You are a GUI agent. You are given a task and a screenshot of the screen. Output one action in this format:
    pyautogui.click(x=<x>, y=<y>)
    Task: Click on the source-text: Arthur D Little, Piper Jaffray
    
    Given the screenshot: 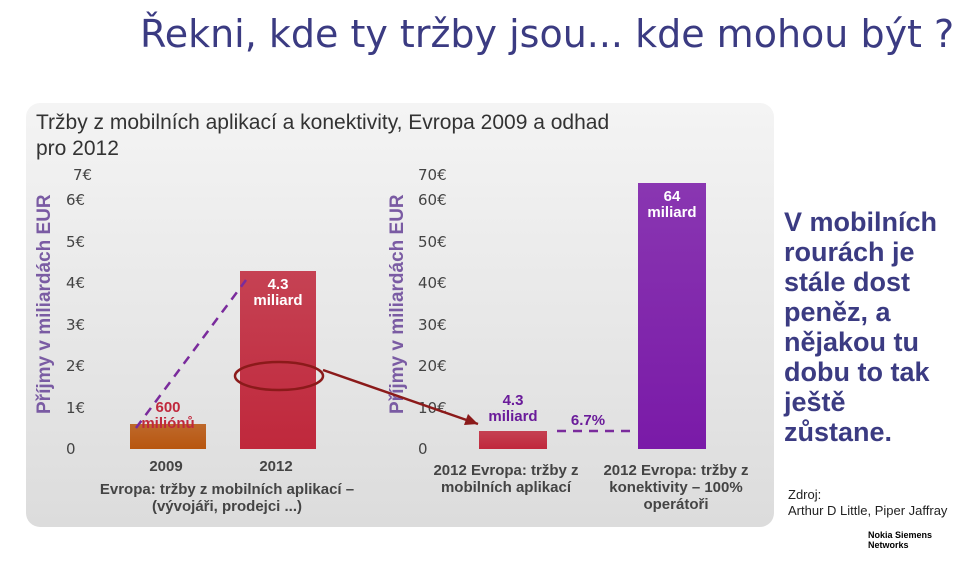 What is the action you would take?
    pyautogui.click(x=868, y=510)
    